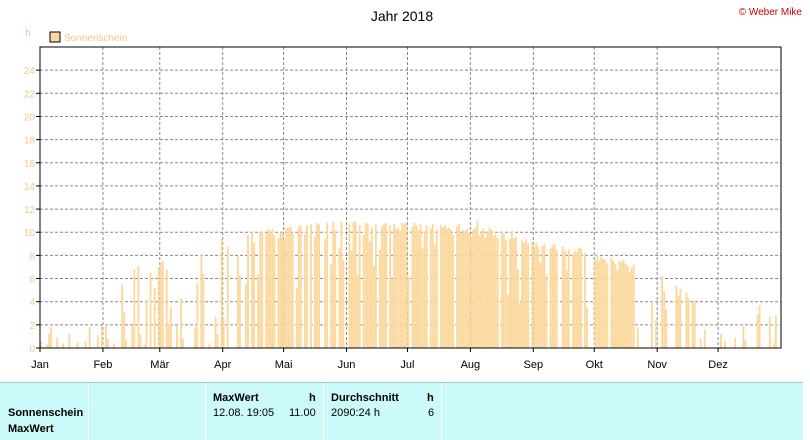 This screenshot has height=440, width=810. What do you see at coordinates (365, 398) in the screenshot?
I see `durchschnitt-header: Durchschnitt` at bounding box center [365, 398].